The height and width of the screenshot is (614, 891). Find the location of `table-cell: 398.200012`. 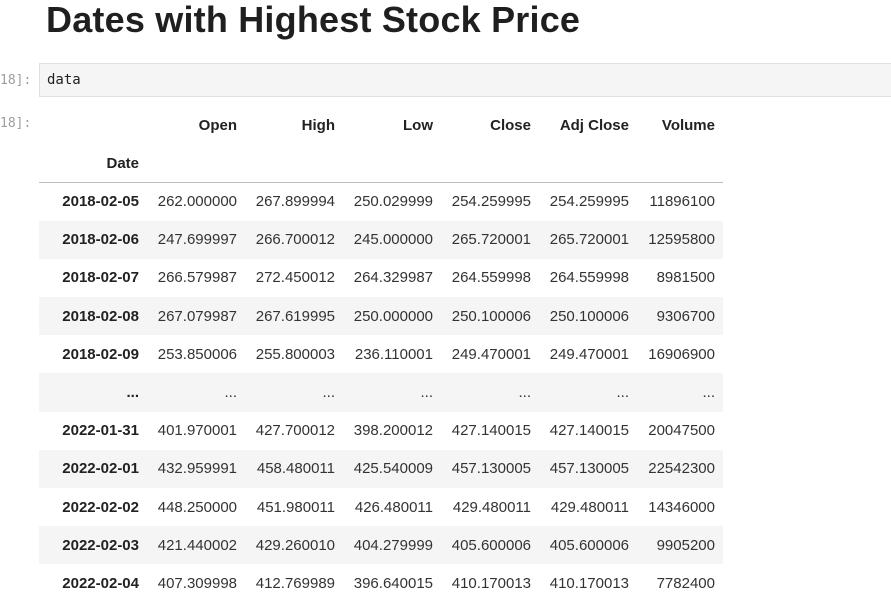

table-cell: 398.200012 is located at coordinates (393, 431).